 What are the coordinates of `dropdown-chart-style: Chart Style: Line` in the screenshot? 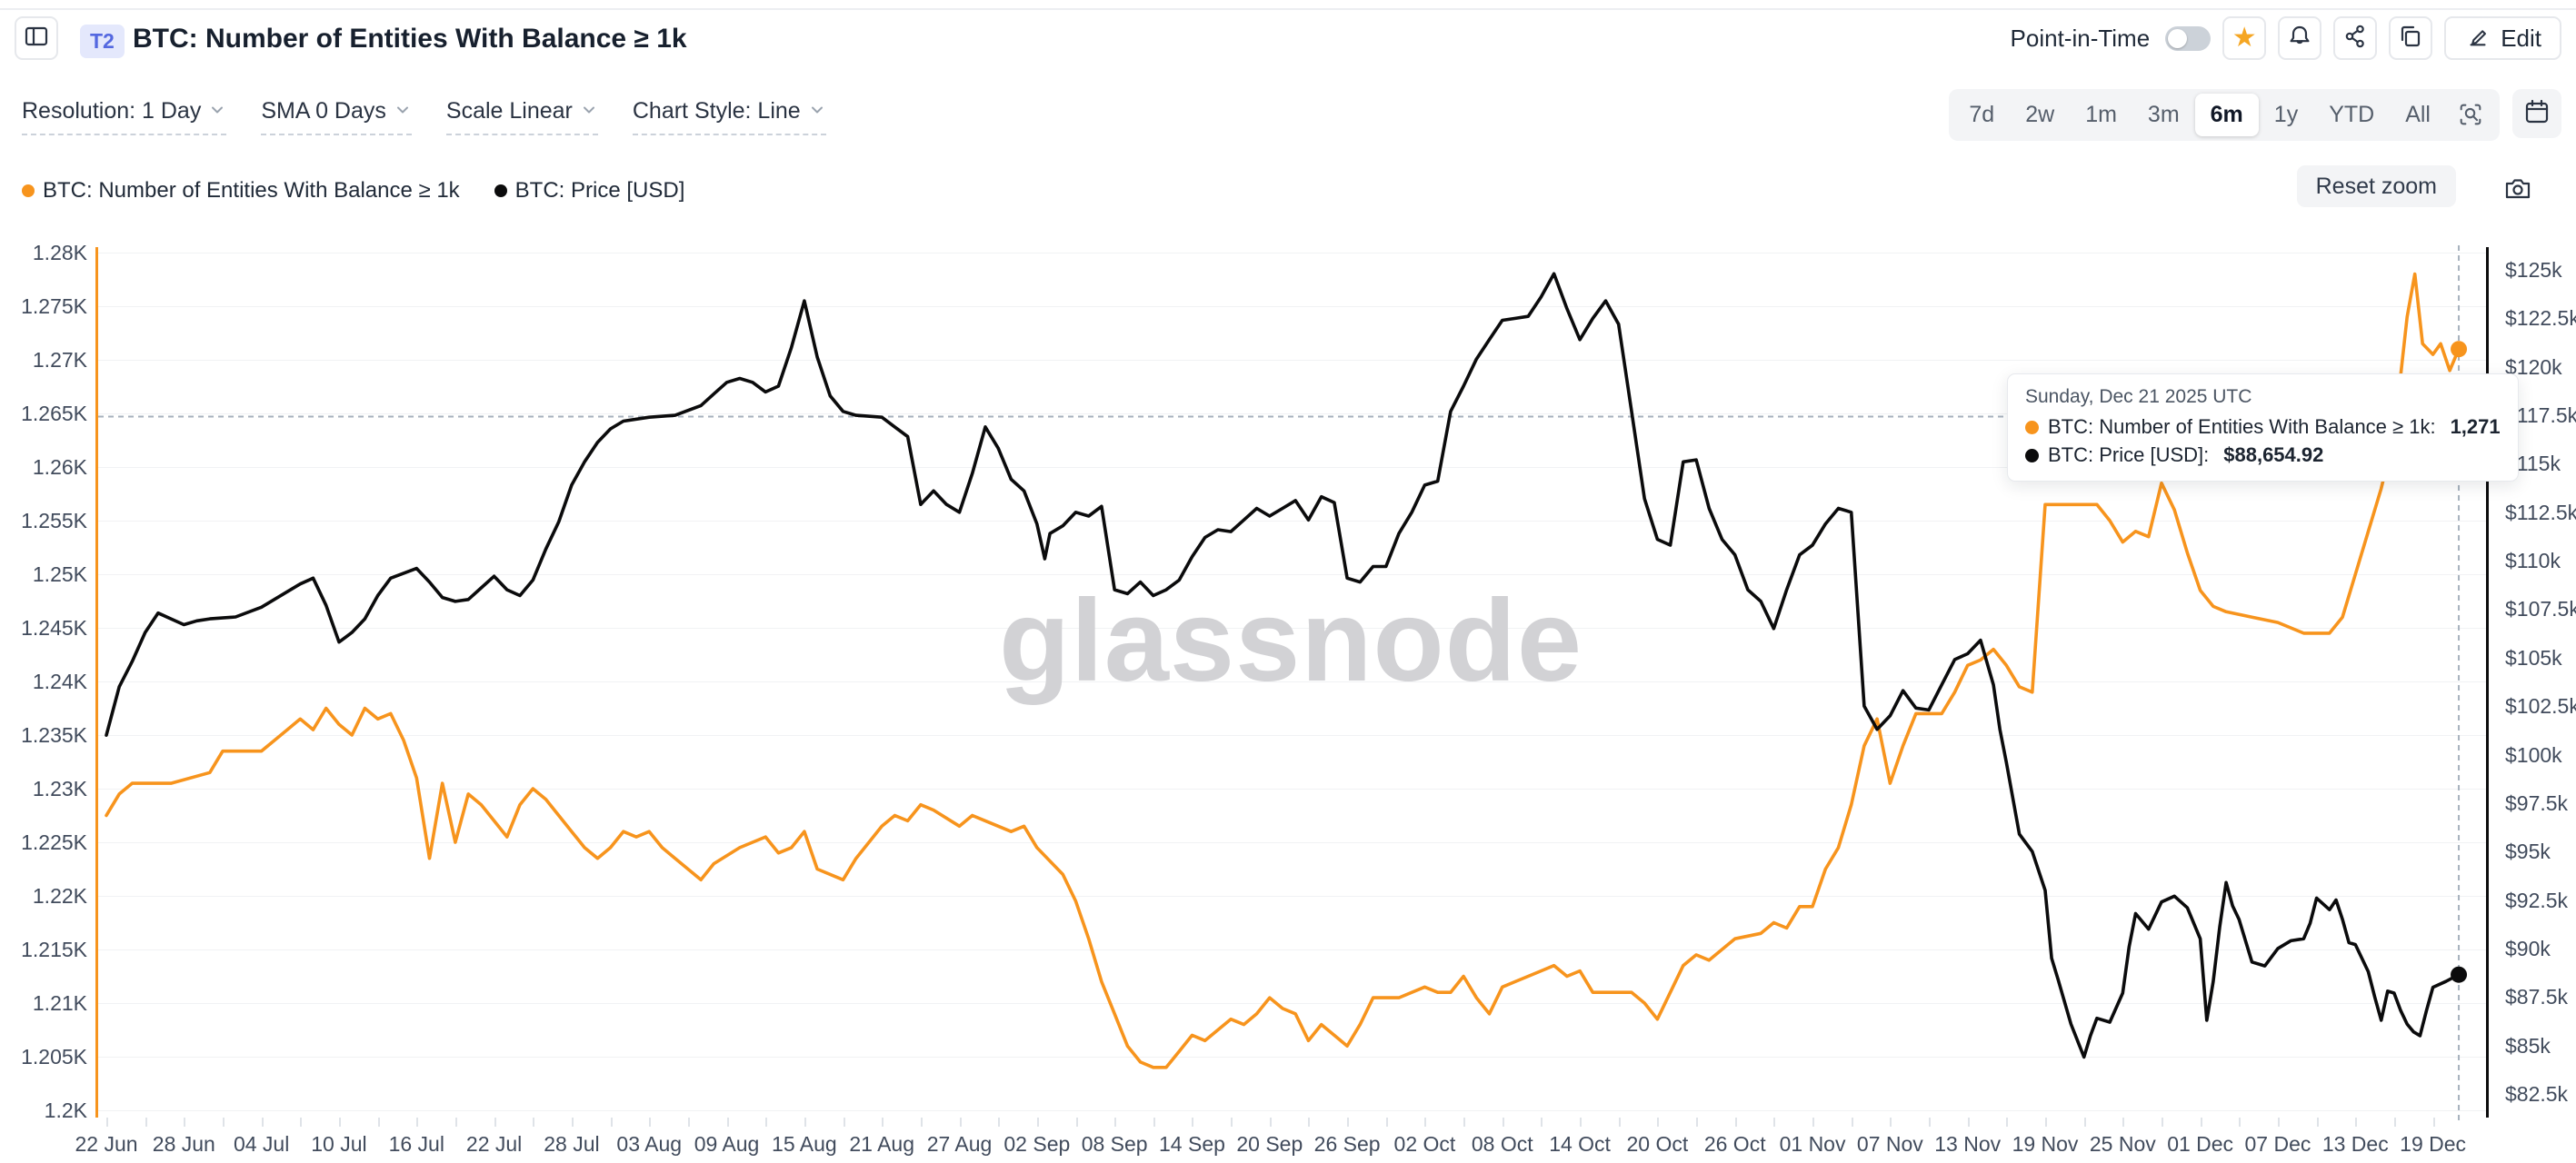 It's located at (729, 115).